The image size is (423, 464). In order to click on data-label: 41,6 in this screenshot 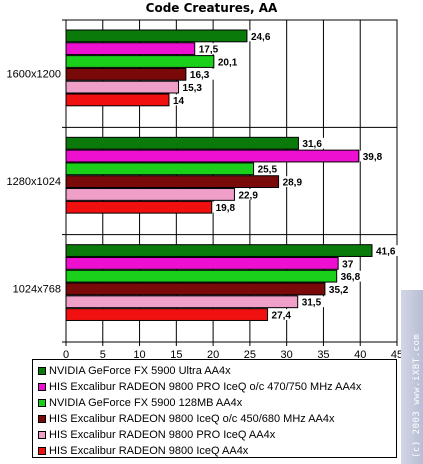, I will do `click(386, 251)`.